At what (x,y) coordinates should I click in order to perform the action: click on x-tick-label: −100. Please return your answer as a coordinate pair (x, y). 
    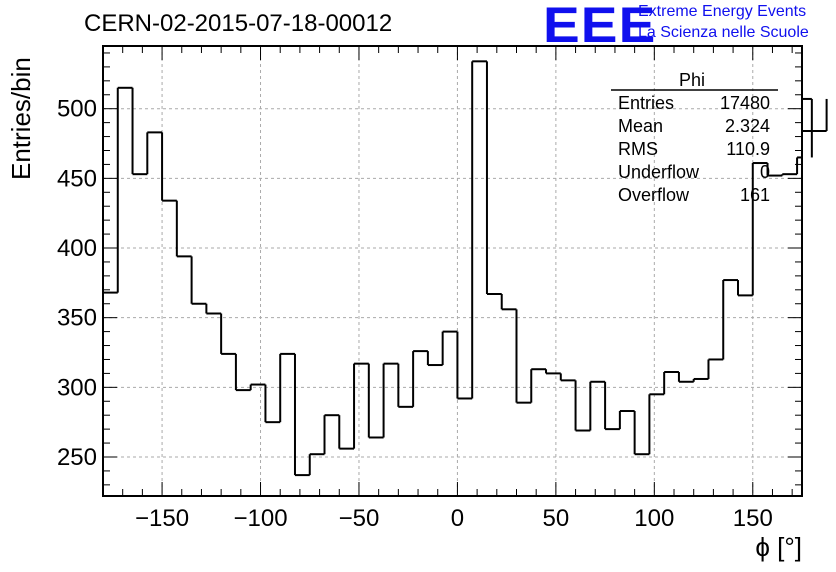
    Looking at the image, I should click on (260, 518).